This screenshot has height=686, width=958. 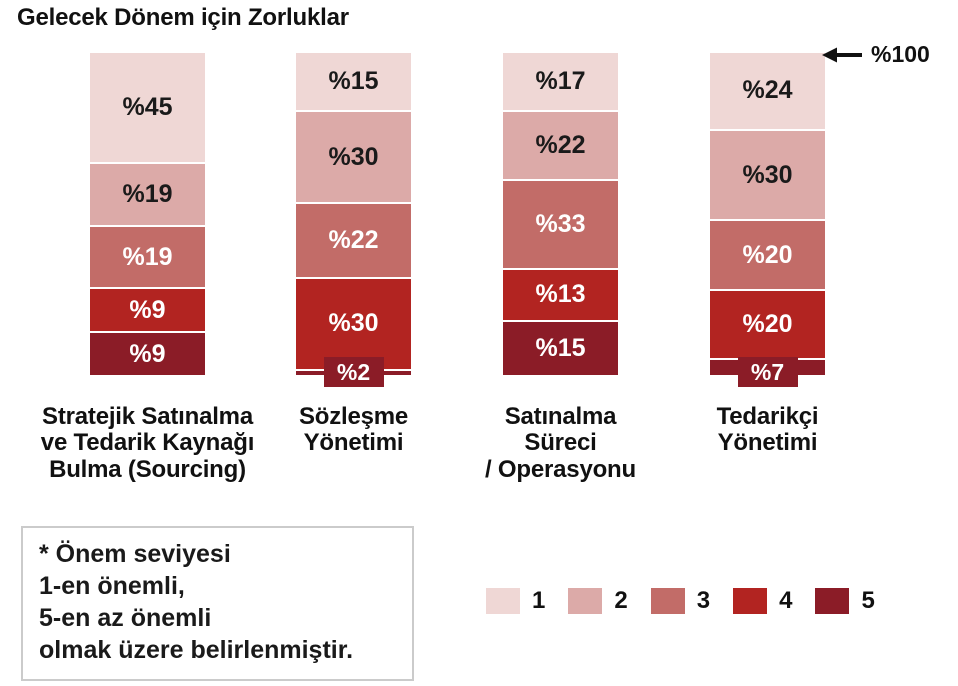 I want to click on hundred-percent-annotation: %100, so click(x=876, y=54).